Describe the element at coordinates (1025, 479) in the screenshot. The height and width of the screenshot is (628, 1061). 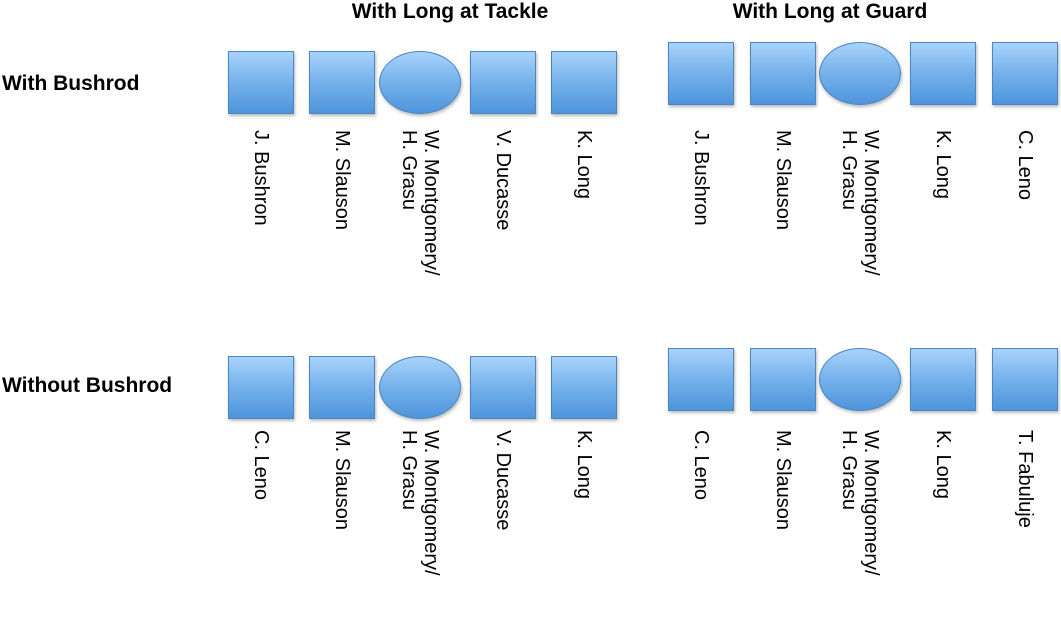
I see `player-label: T. Fabuluje` at that location.